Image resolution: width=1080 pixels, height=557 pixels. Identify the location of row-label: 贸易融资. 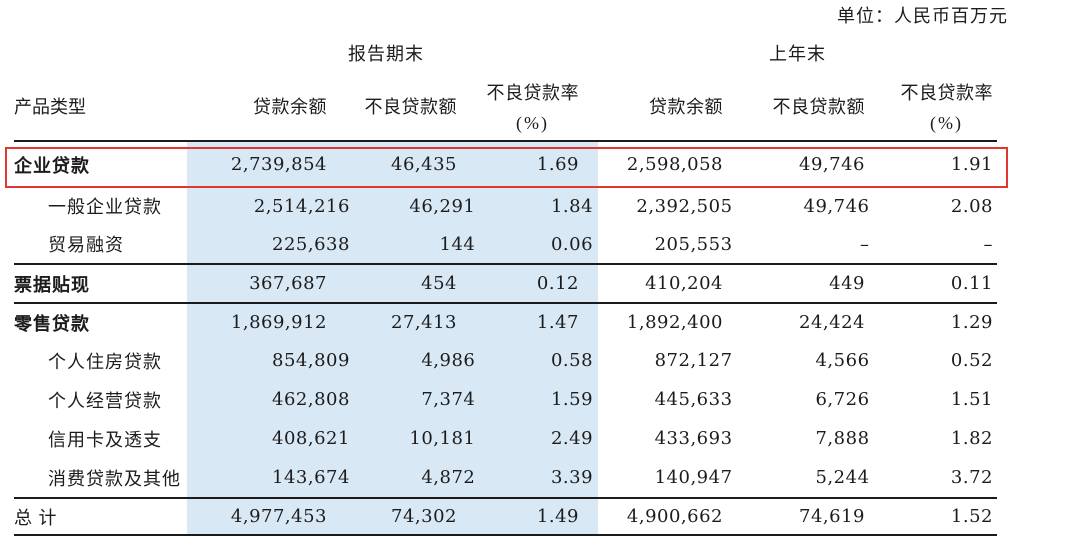
(86, 245).